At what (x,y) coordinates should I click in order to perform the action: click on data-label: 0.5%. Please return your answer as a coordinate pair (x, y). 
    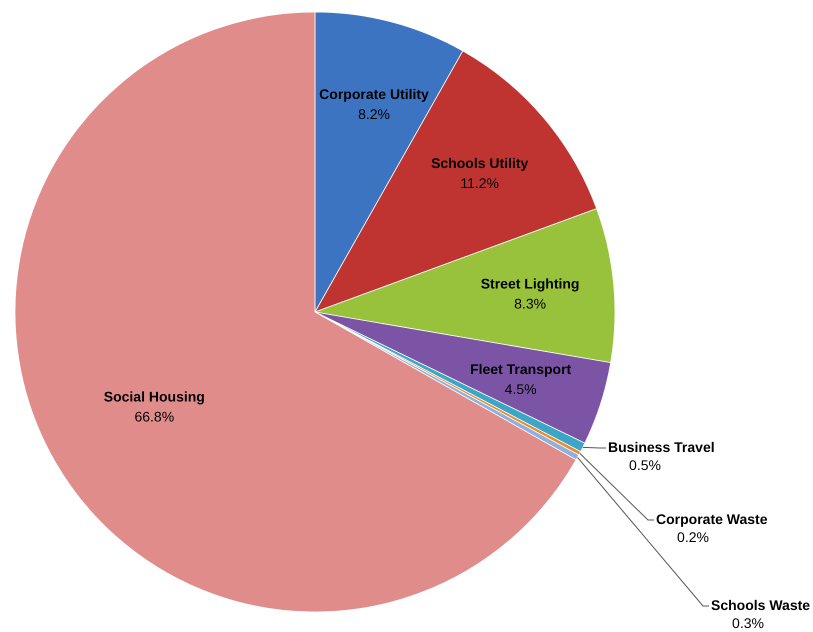
    Looking at the image, I should click on (645, 465).